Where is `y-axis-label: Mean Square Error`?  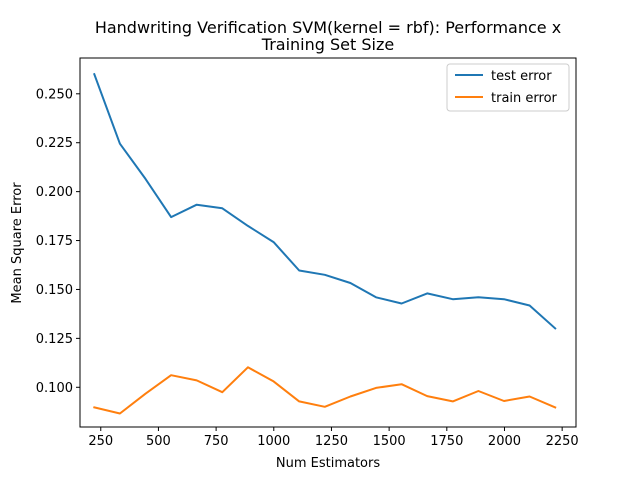 y-axis-label: Mean Square Error is located at coordinates (17, 243).